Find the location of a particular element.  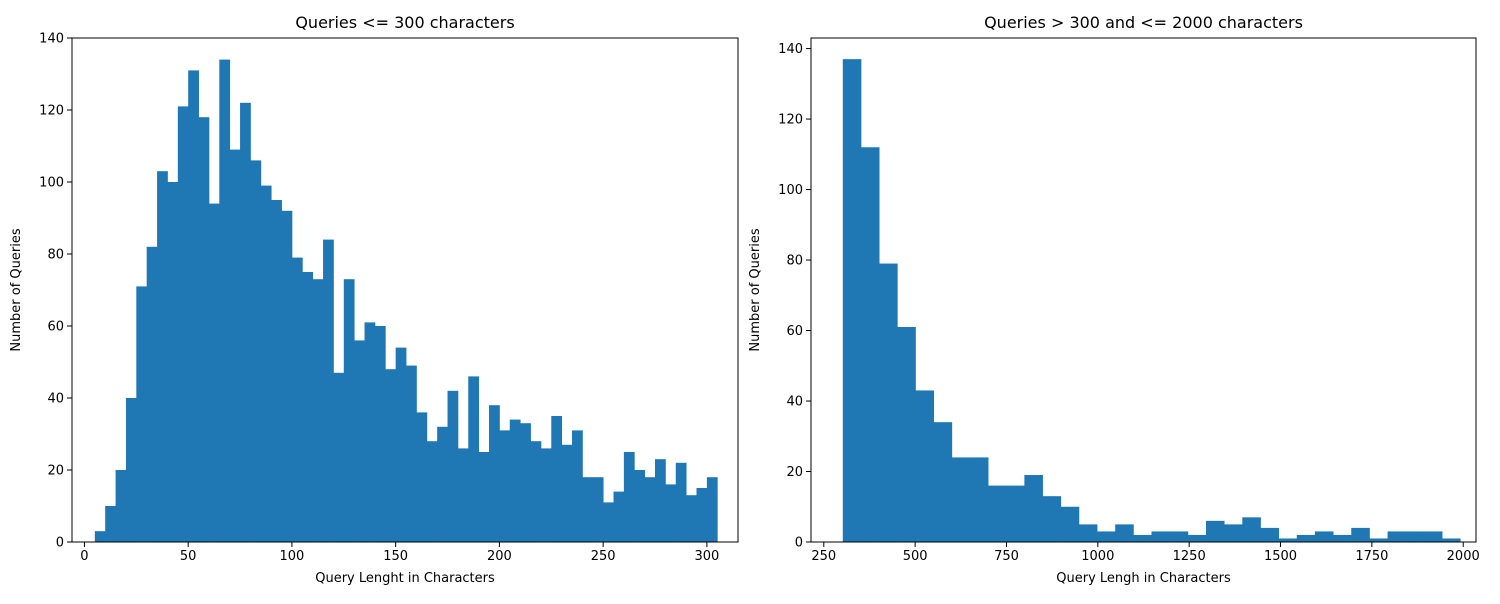

x-axis-label: Query Lengh in Characters is located at coordinates (1143, 578).